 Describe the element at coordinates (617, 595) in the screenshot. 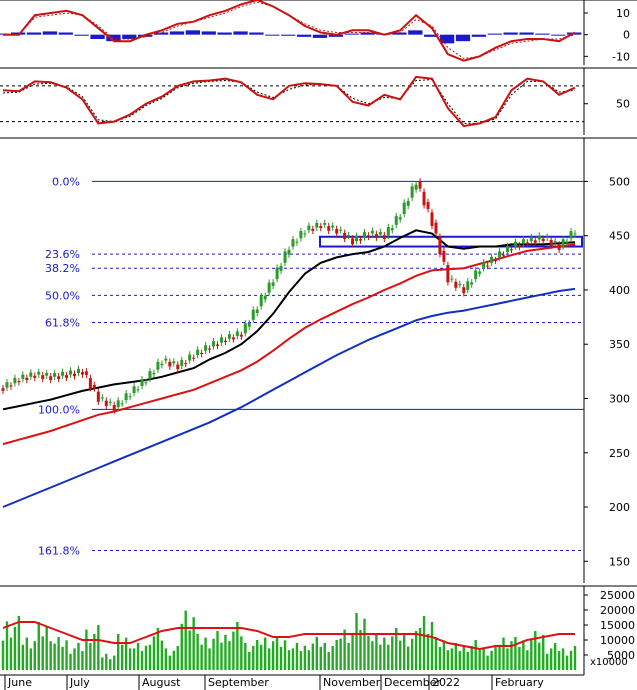

I see `volume-tick-label: 25000` at that location.